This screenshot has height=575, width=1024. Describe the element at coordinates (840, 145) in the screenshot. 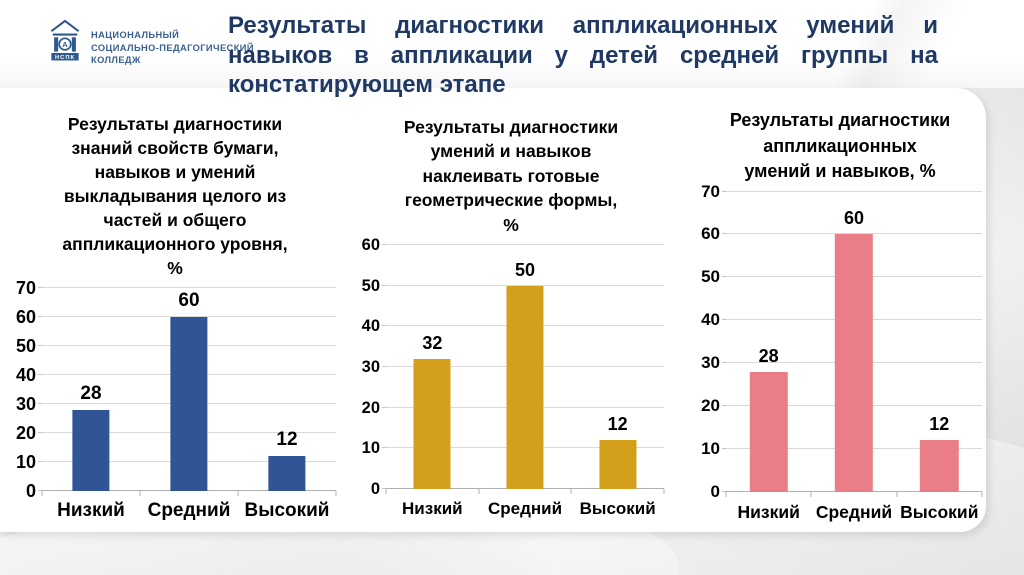

I see `chart-title-line: аппликационных` at that location.